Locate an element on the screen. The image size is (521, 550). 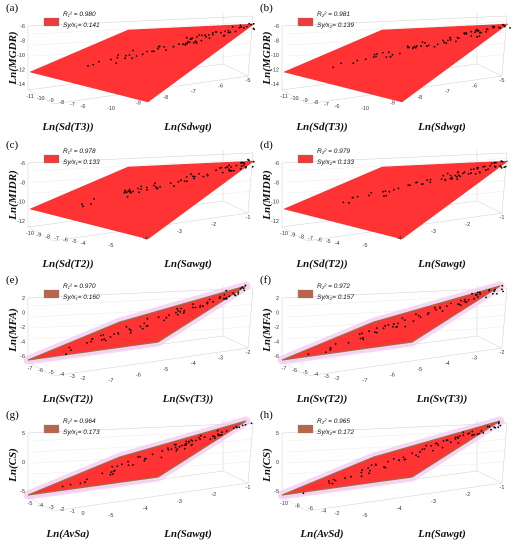
x-tick-label: -7 is located at coordinates (326, 105).